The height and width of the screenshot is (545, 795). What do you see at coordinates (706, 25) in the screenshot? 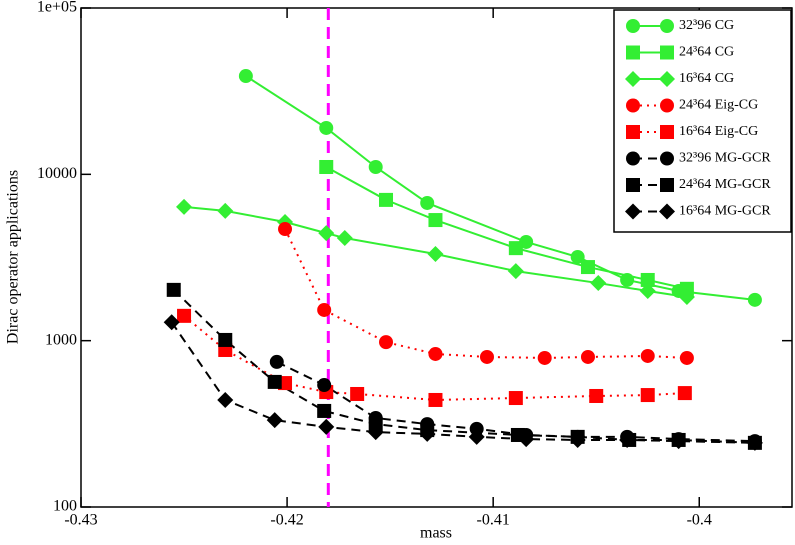
I see `legend-label: 32³96 CG` at bounding box center [706, 25].